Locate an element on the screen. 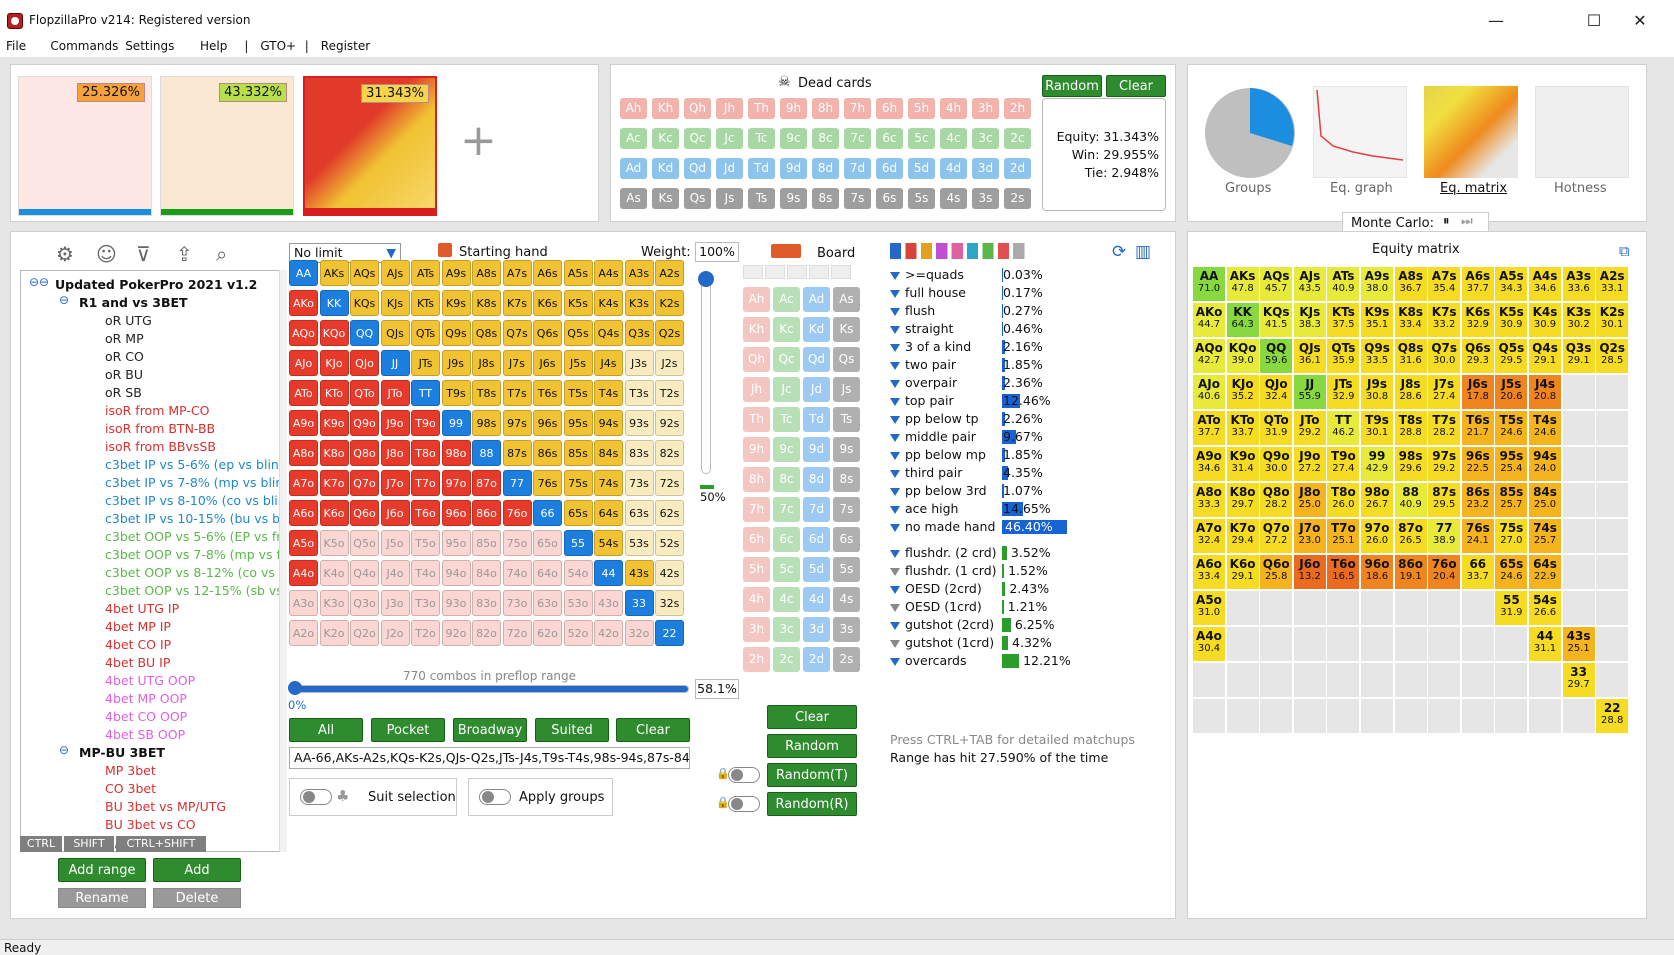 The image size is (1674, 955). range-cell-74s: 74s is located at coordinates (608, 483).